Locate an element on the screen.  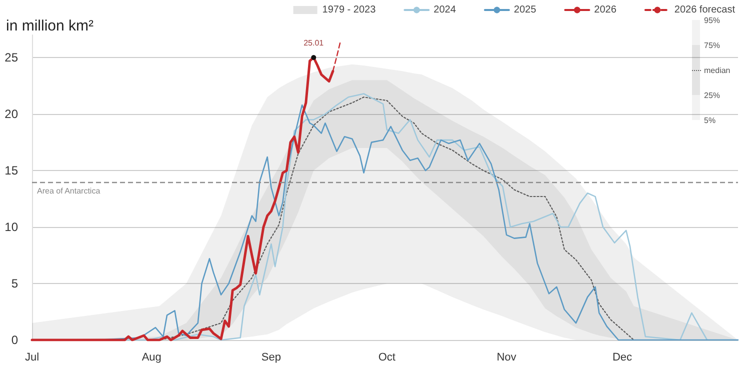
legend-label: 2025 is located at coordinates (525, 10).